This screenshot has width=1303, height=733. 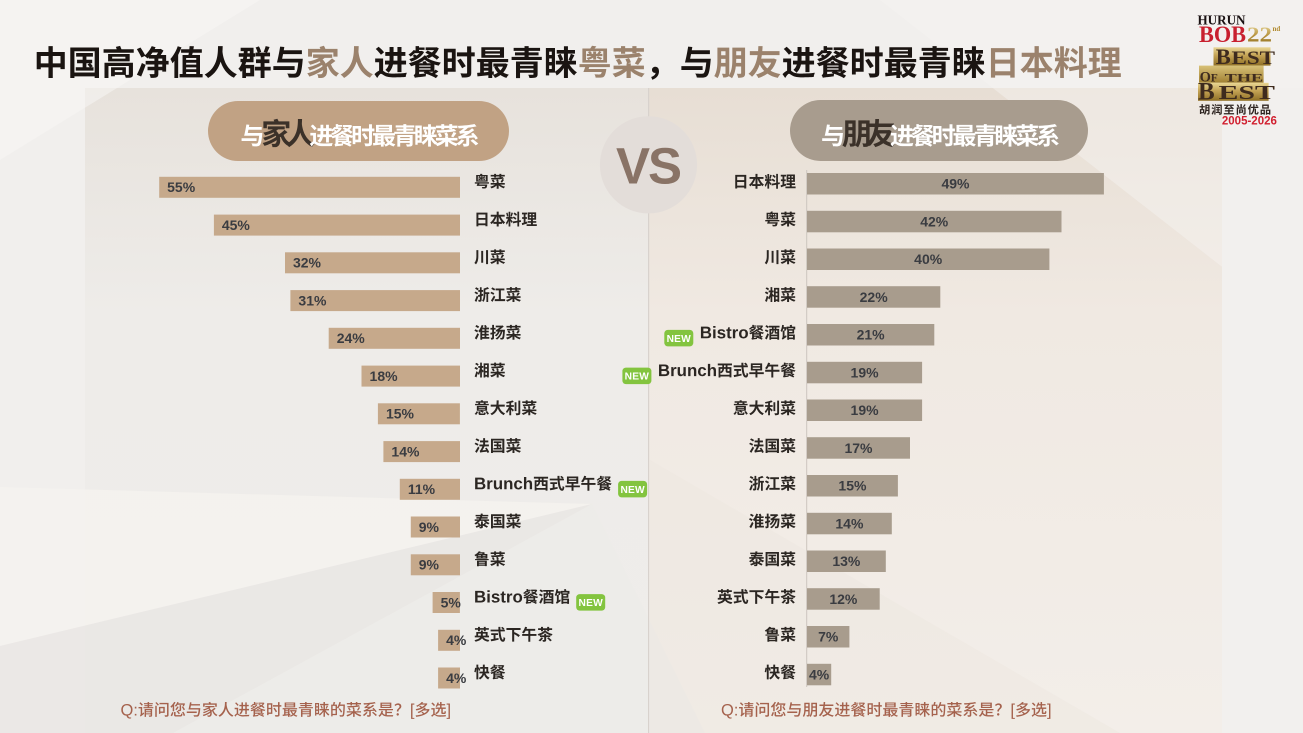 What do you see at coordinates (934, 221) in the screenshot?
I see `svg-text: 42%` at bounding box center [934, 221].